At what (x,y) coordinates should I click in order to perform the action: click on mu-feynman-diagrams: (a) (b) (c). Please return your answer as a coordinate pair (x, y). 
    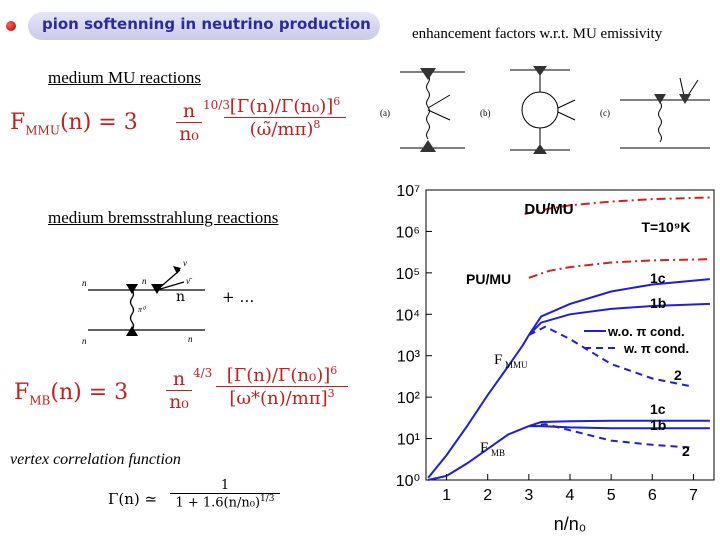
    Looking at the image, I should click on (550, 110).